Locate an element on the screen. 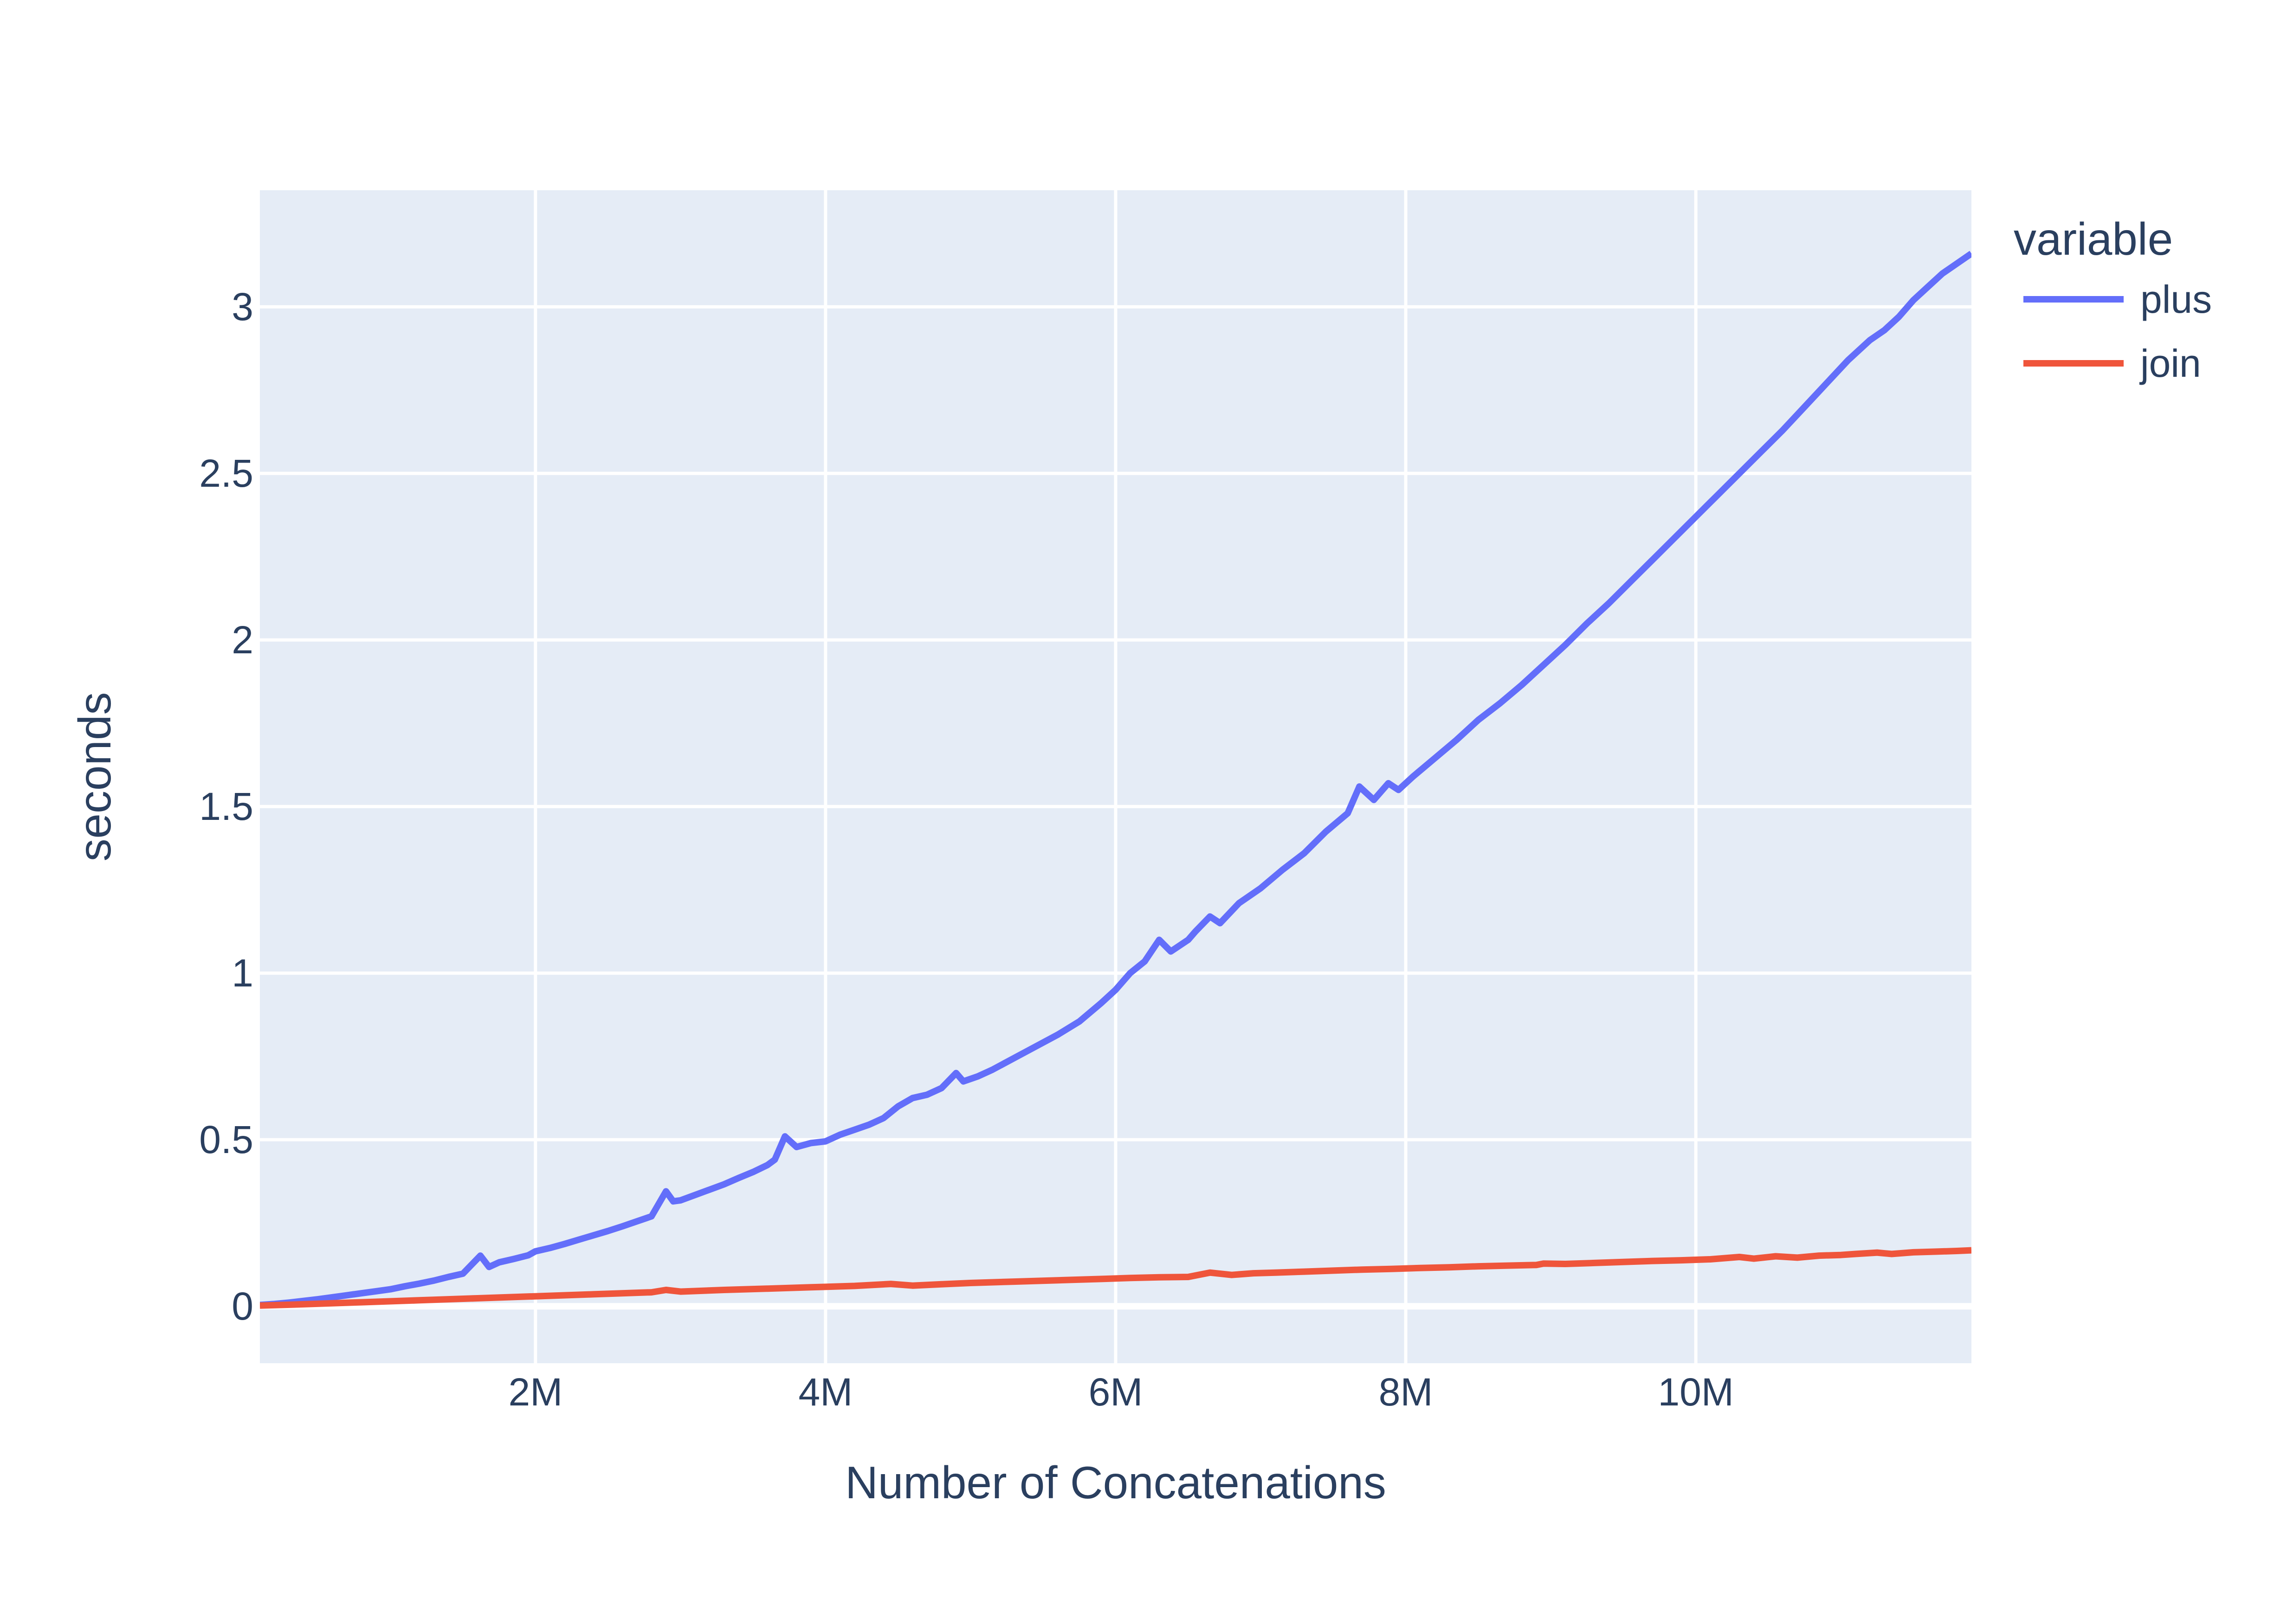 Image resolution: width=2274 pixels, height=1624 pixels. y-tick-label: 2 is located at coordinates (243, 640).